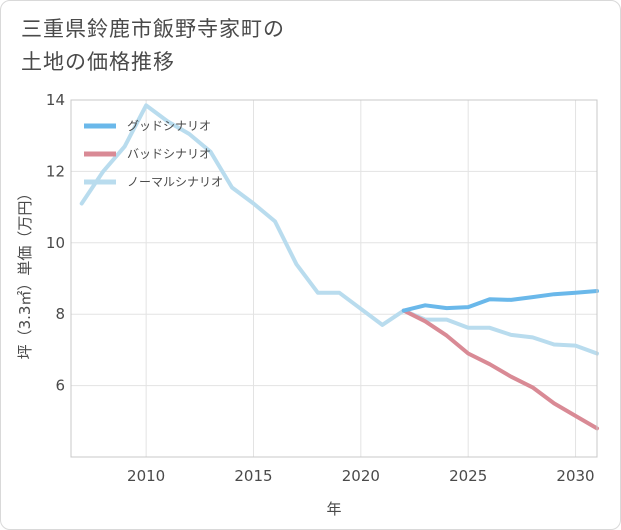  What do you see at coordinates (146, 476) in the screenshot?
I see `x-tick-label: 2010` at bounding box center [146, 476].